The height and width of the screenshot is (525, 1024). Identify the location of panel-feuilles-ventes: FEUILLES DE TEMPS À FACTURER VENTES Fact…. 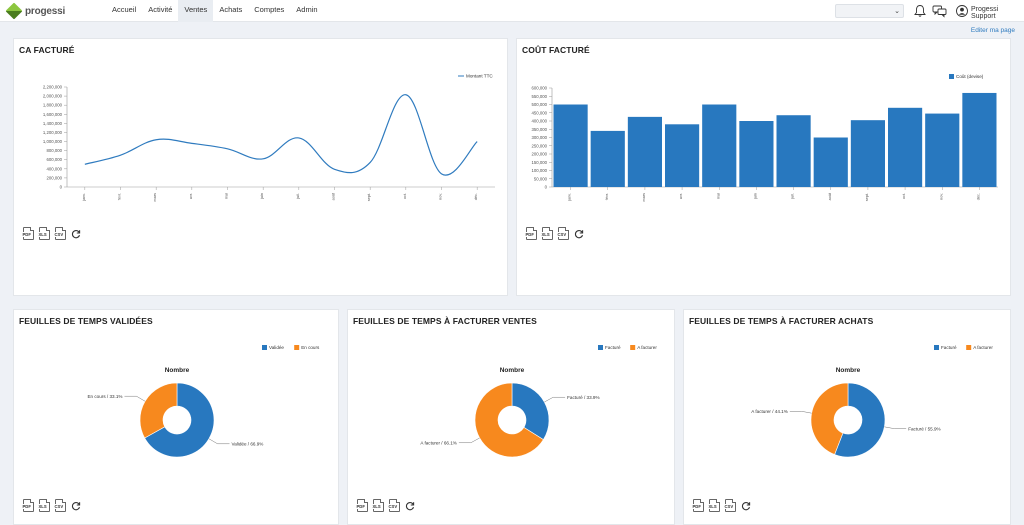
(511, 417).